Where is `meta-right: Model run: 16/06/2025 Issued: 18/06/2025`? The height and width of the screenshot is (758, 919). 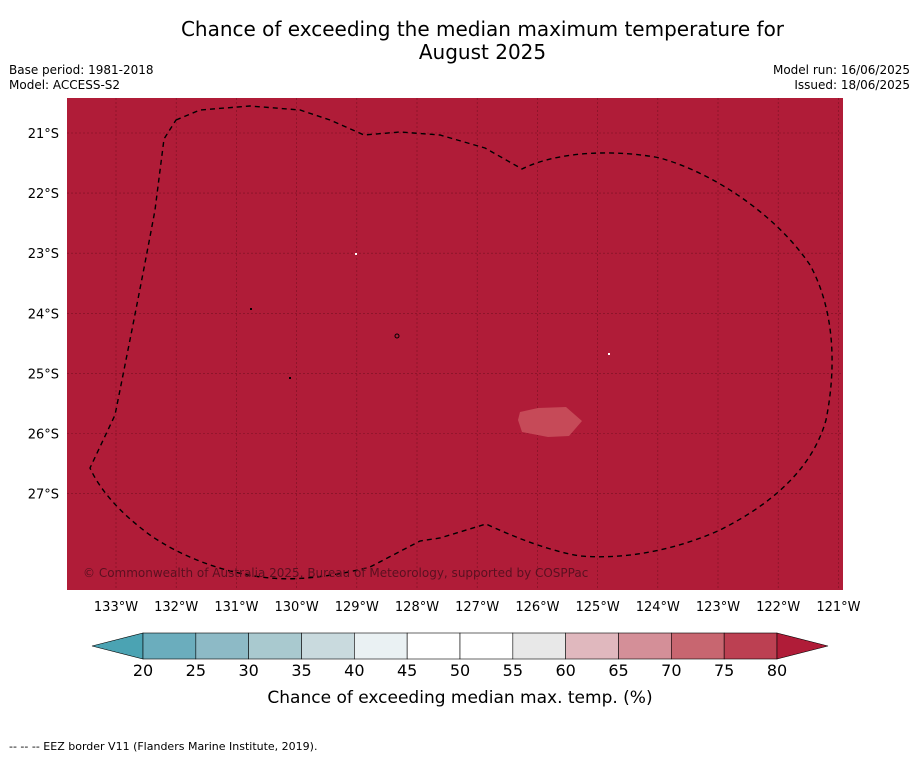 meta-right: Model run: 16/06/2025 Issued: 18/06/2025 is located at coordinates (841, 78).